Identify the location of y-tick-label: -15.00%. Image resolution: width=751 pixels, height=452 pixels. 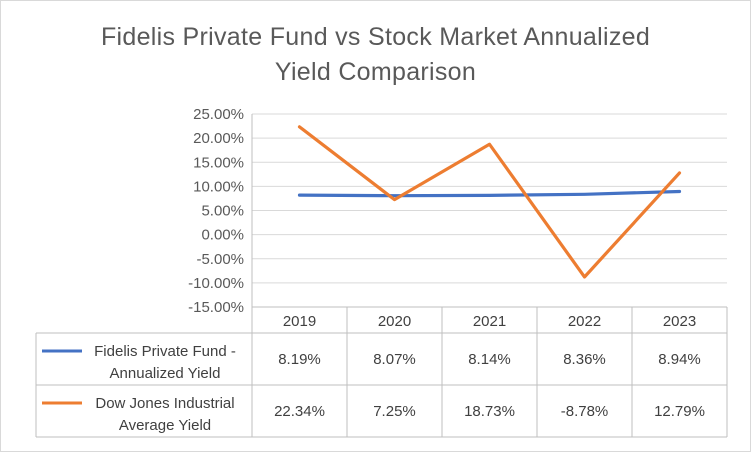
(216, 307).